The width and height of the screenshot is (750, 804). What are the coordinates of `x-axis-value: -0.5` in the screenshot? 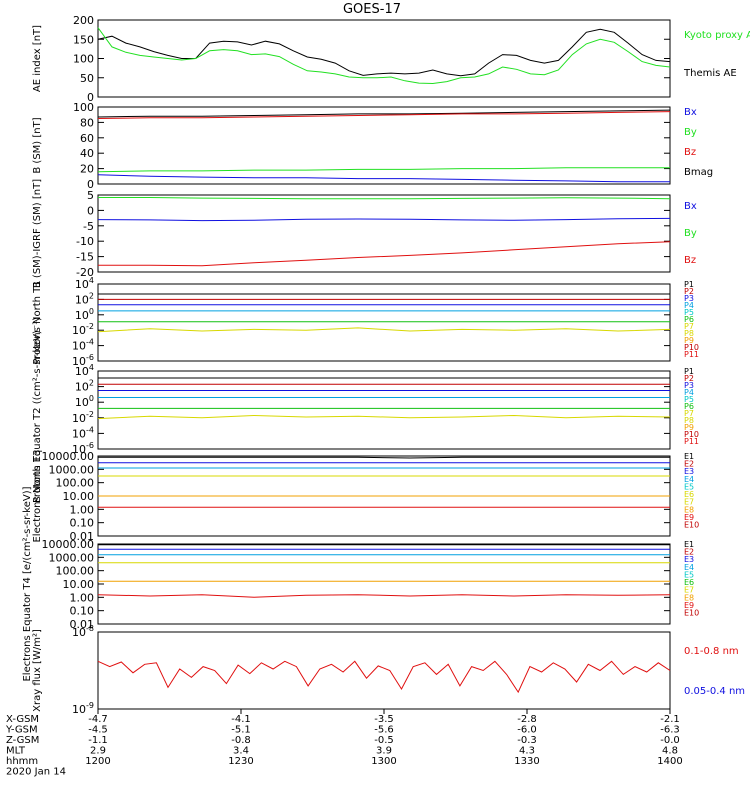 It's located at (384, 740).